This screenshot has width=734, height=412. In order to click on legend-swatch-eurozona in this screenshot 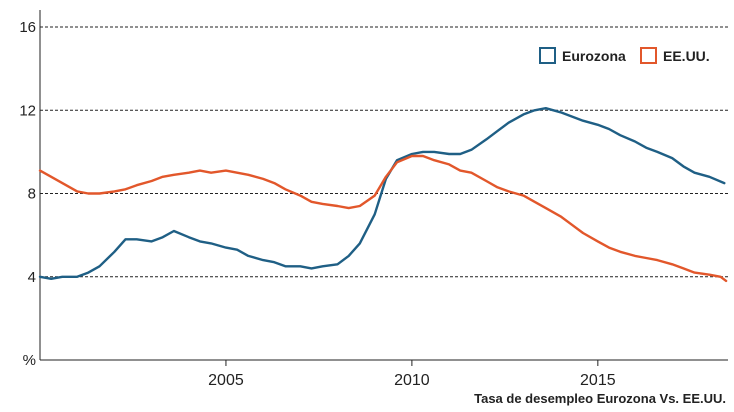, I will do `click(547, 55)`.